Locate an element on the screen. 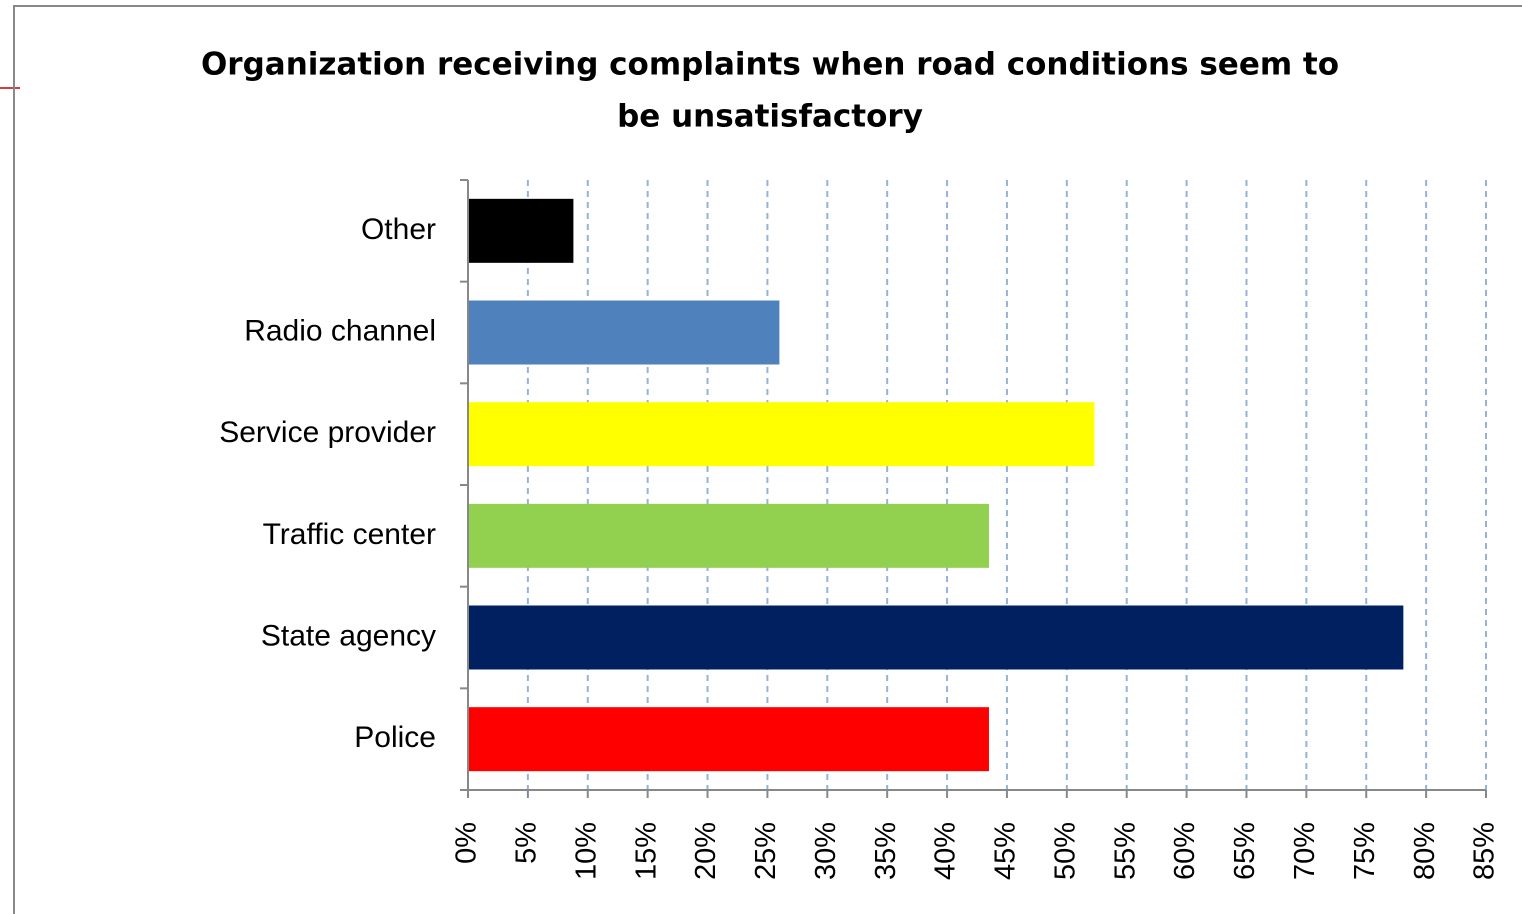  x-tick-label: 0% is located at coordinates (467, 843).